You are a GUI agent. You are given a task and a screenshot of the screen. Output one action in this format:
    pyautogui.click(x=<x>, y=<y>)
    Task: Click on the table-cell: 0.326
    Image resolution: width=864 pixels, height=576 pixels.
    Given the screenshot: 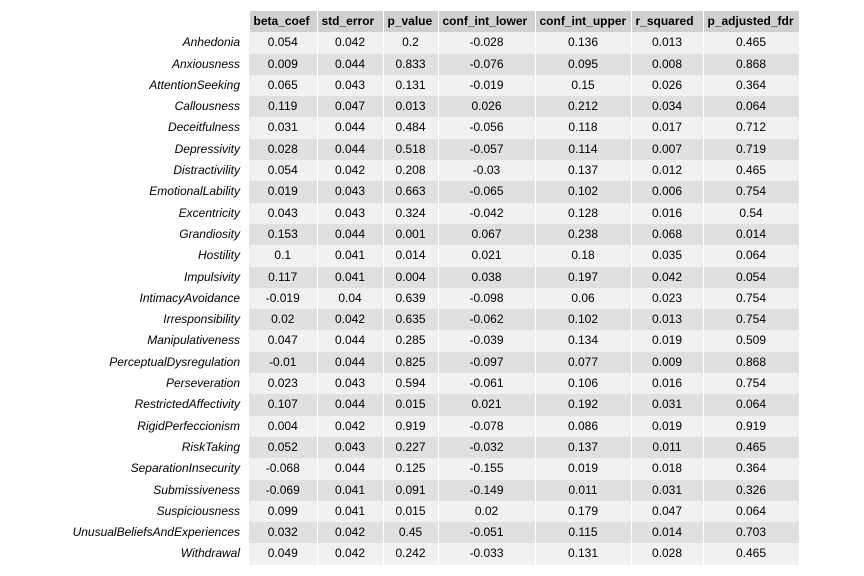 What is the action you would take?
    pyautogui.click(x=751, y=490)
    